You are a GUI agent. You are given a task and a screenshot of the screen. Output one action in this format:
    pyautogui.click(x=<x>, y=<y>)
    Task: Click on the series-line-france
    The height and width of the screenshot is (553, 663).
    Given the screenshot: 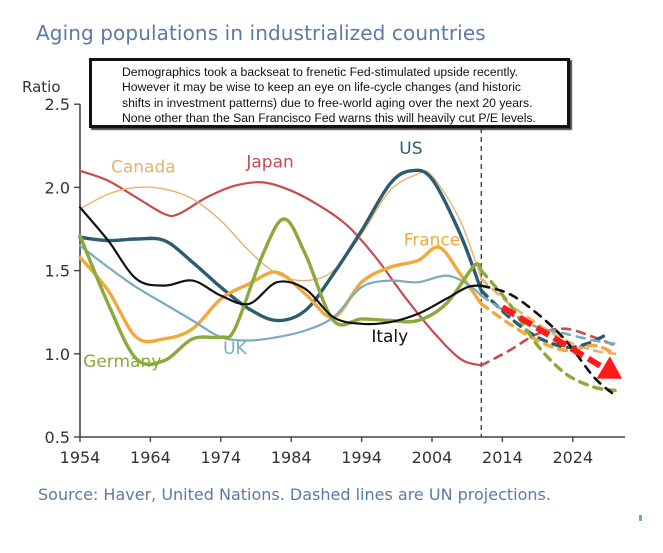 What is the action you would take?
    pyautogui.click(x=280, y=294)
    